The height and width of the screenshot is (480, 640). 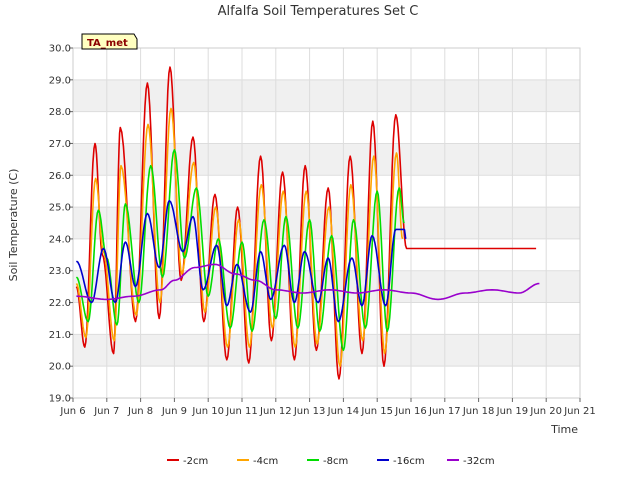 I want to click on chart-title: Alfalfa Soil Temperatures Set C, so click(x=318, y=11).